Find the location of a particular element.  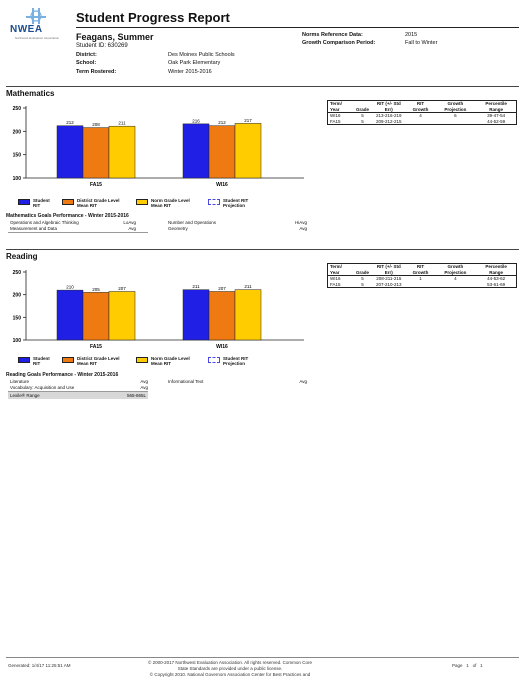

nwea-logo is located at coordinates (36, 27).